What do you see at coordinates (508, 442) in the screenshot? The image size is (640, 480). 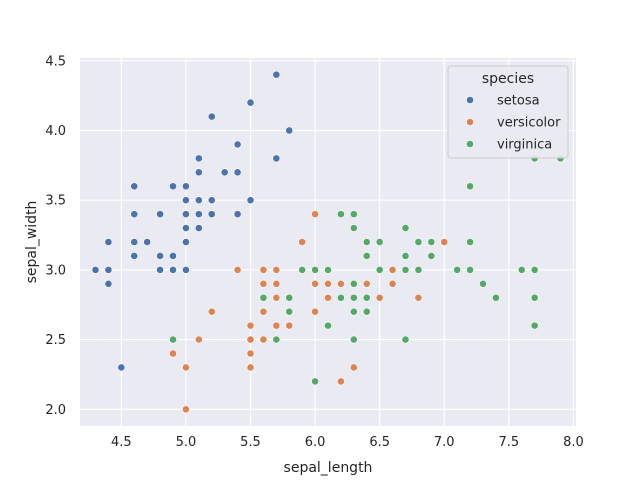 I see `x-tick-label: 7.5` at bounding box center [508, 442].